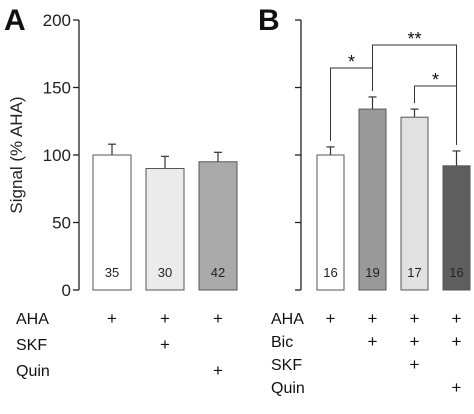 The image size is (474, 414). Describe the element at coordinates (414, 272) in the screenshot. I see `panel-b-n-label: 17` at that location.